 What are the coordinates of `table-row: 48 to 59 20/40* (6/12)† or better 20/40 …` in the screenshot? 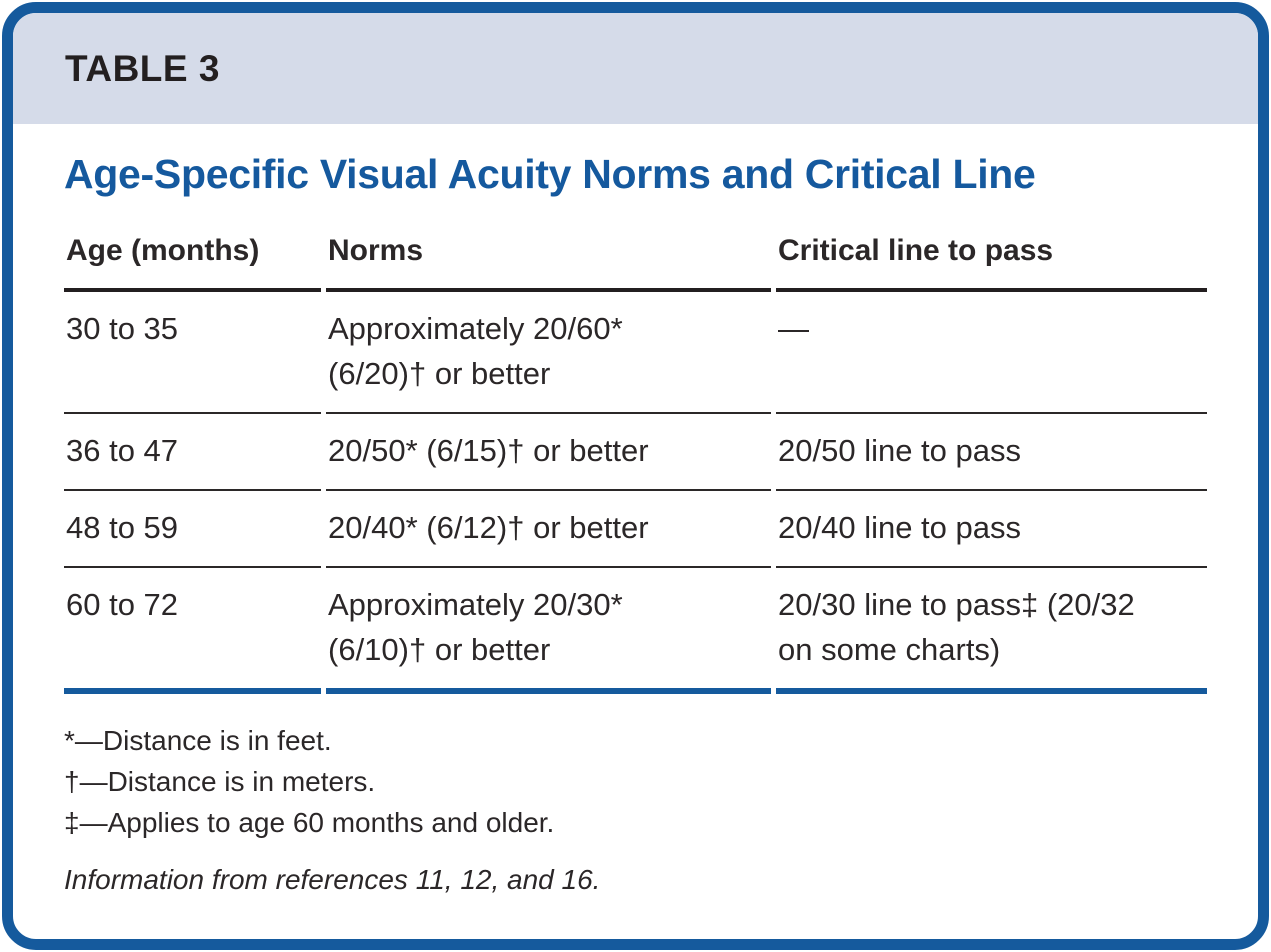 It's located at (635, 529).